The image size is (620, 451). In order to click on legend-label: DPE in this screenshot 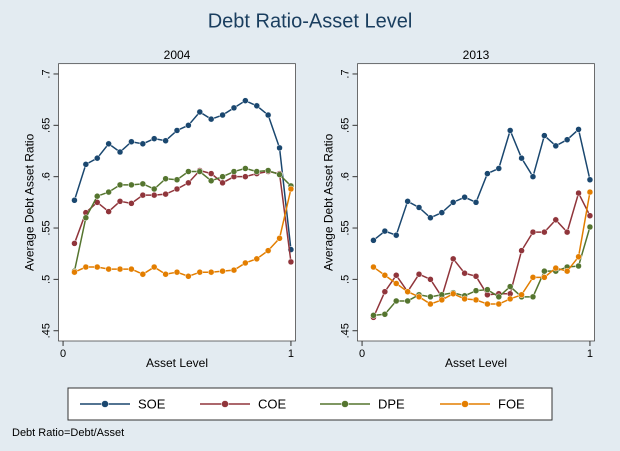, I will do `click(391, 403)`.